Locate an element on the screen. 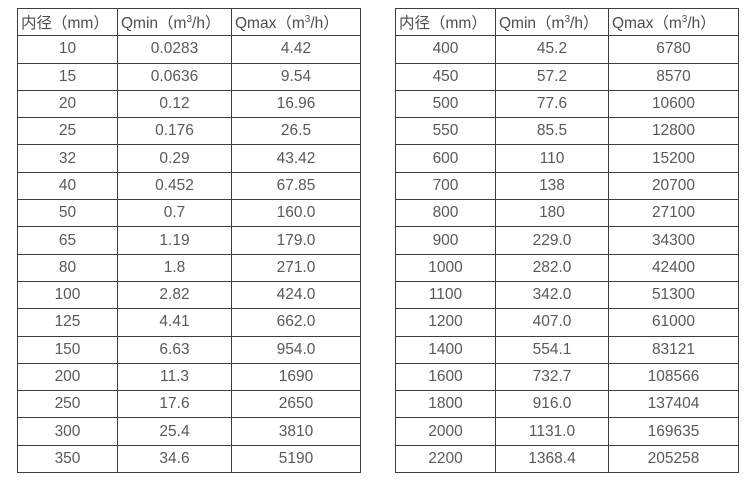  table-cell: 137404 is located at coordinates (673, 404).